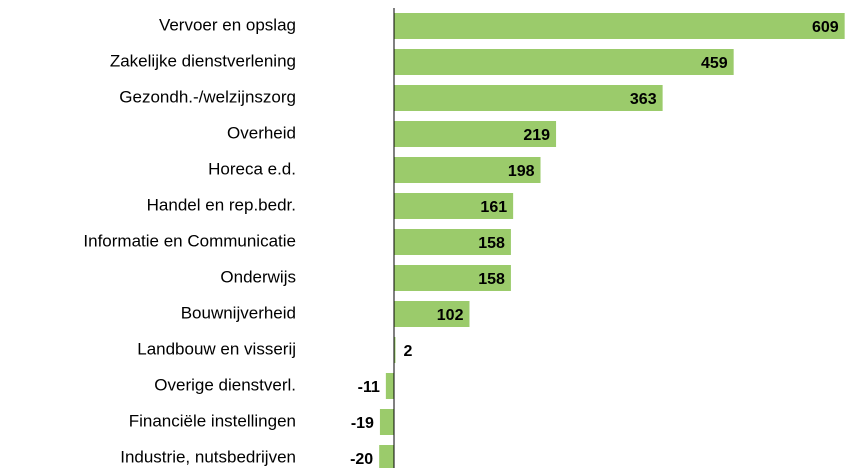  What do you see at coordinates (252, 168) in the screenshot?
I see `category-label: Horeca e.d.` at bounding box center [252, 168].